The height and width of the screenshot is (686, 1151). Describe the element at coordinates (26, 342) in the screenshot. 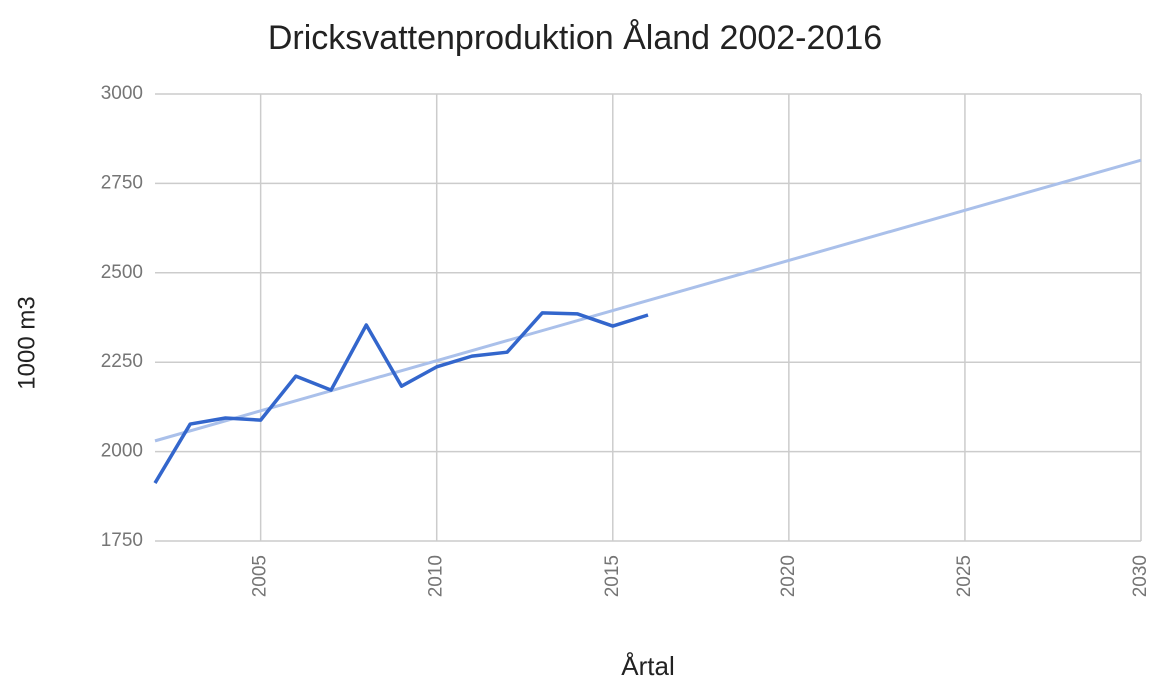

I see `y-axis-label: 1000 m3` at that location.